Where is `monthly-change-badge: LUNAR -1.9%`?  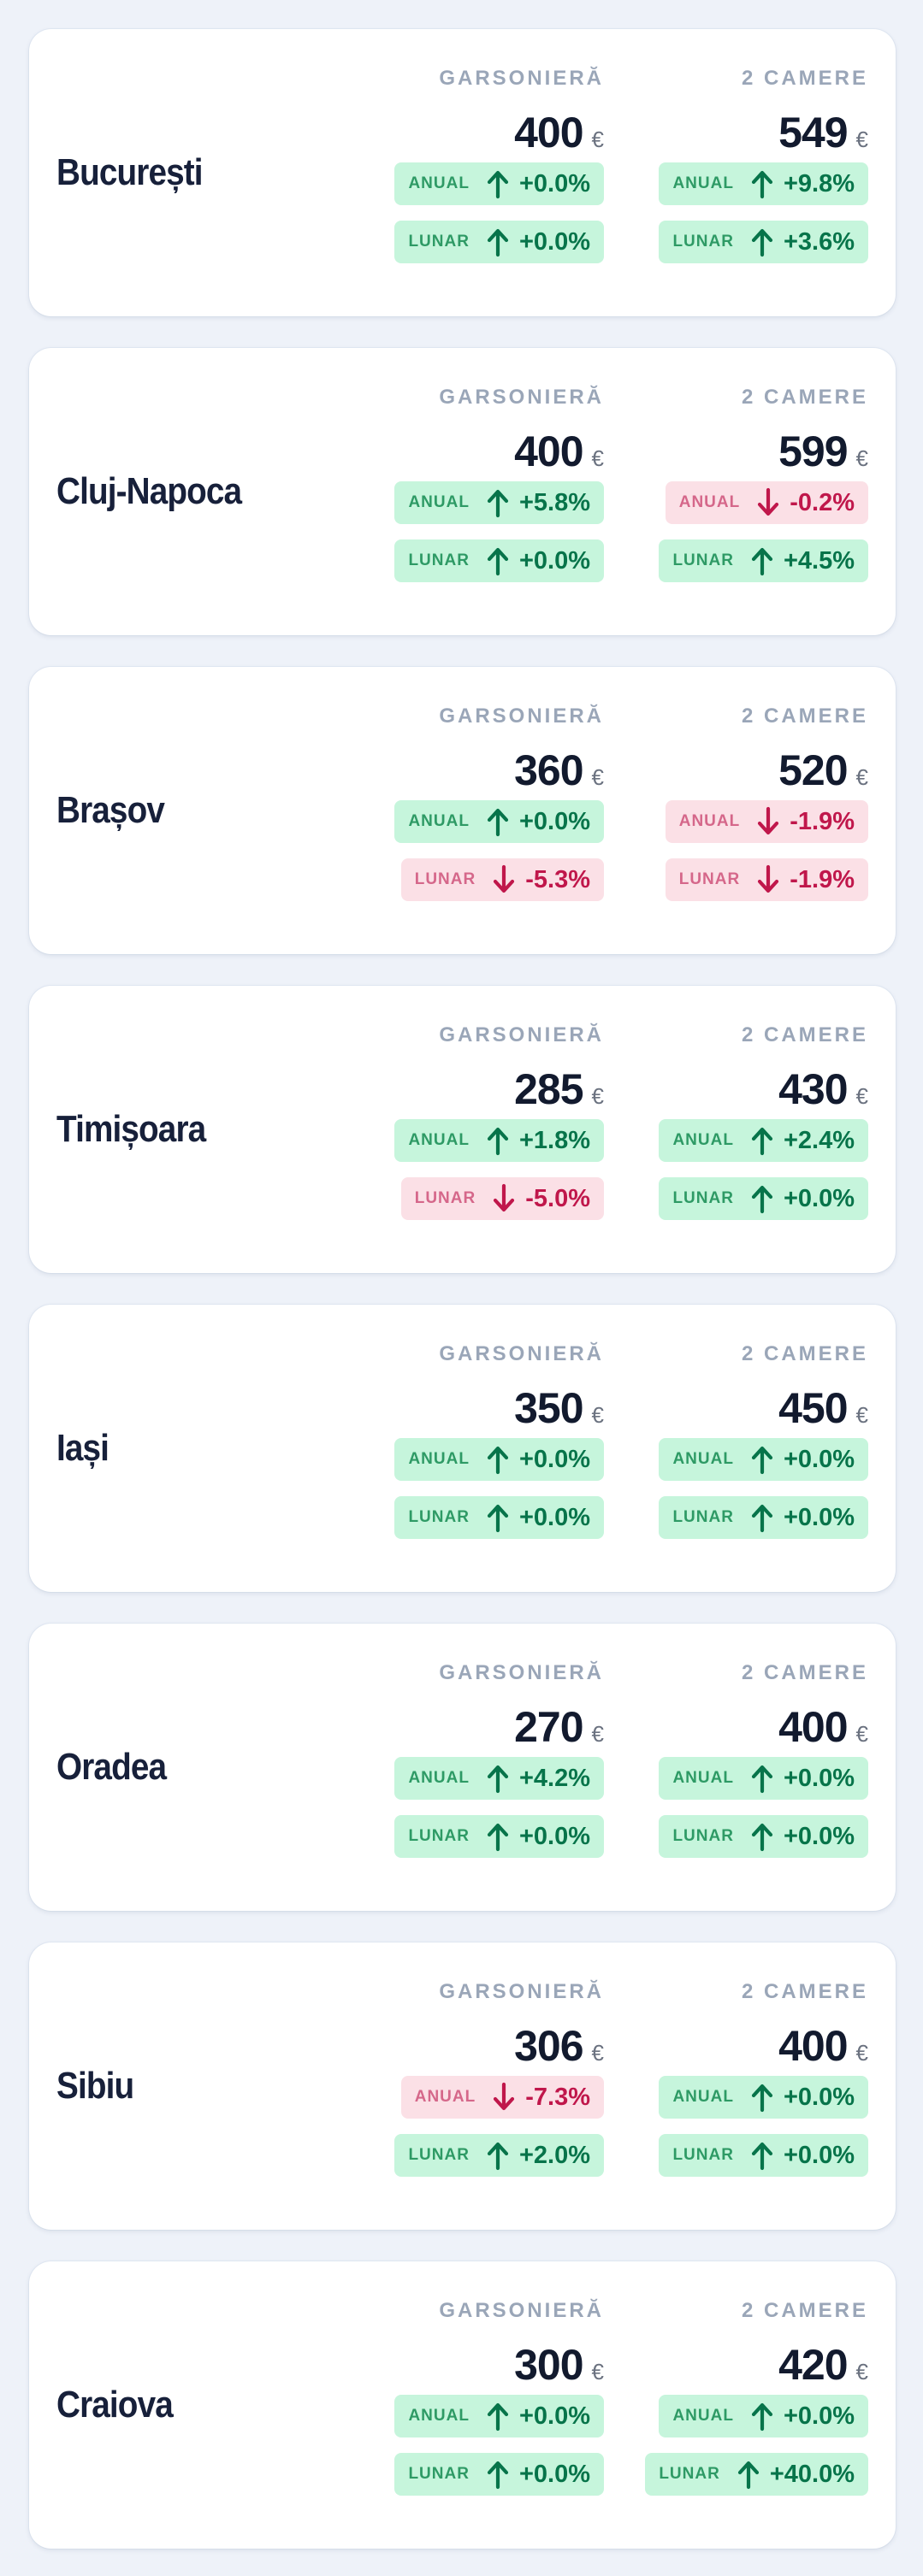
monthly-change-badge: LUNAR -1.9% is located at coordinates (766, 879).